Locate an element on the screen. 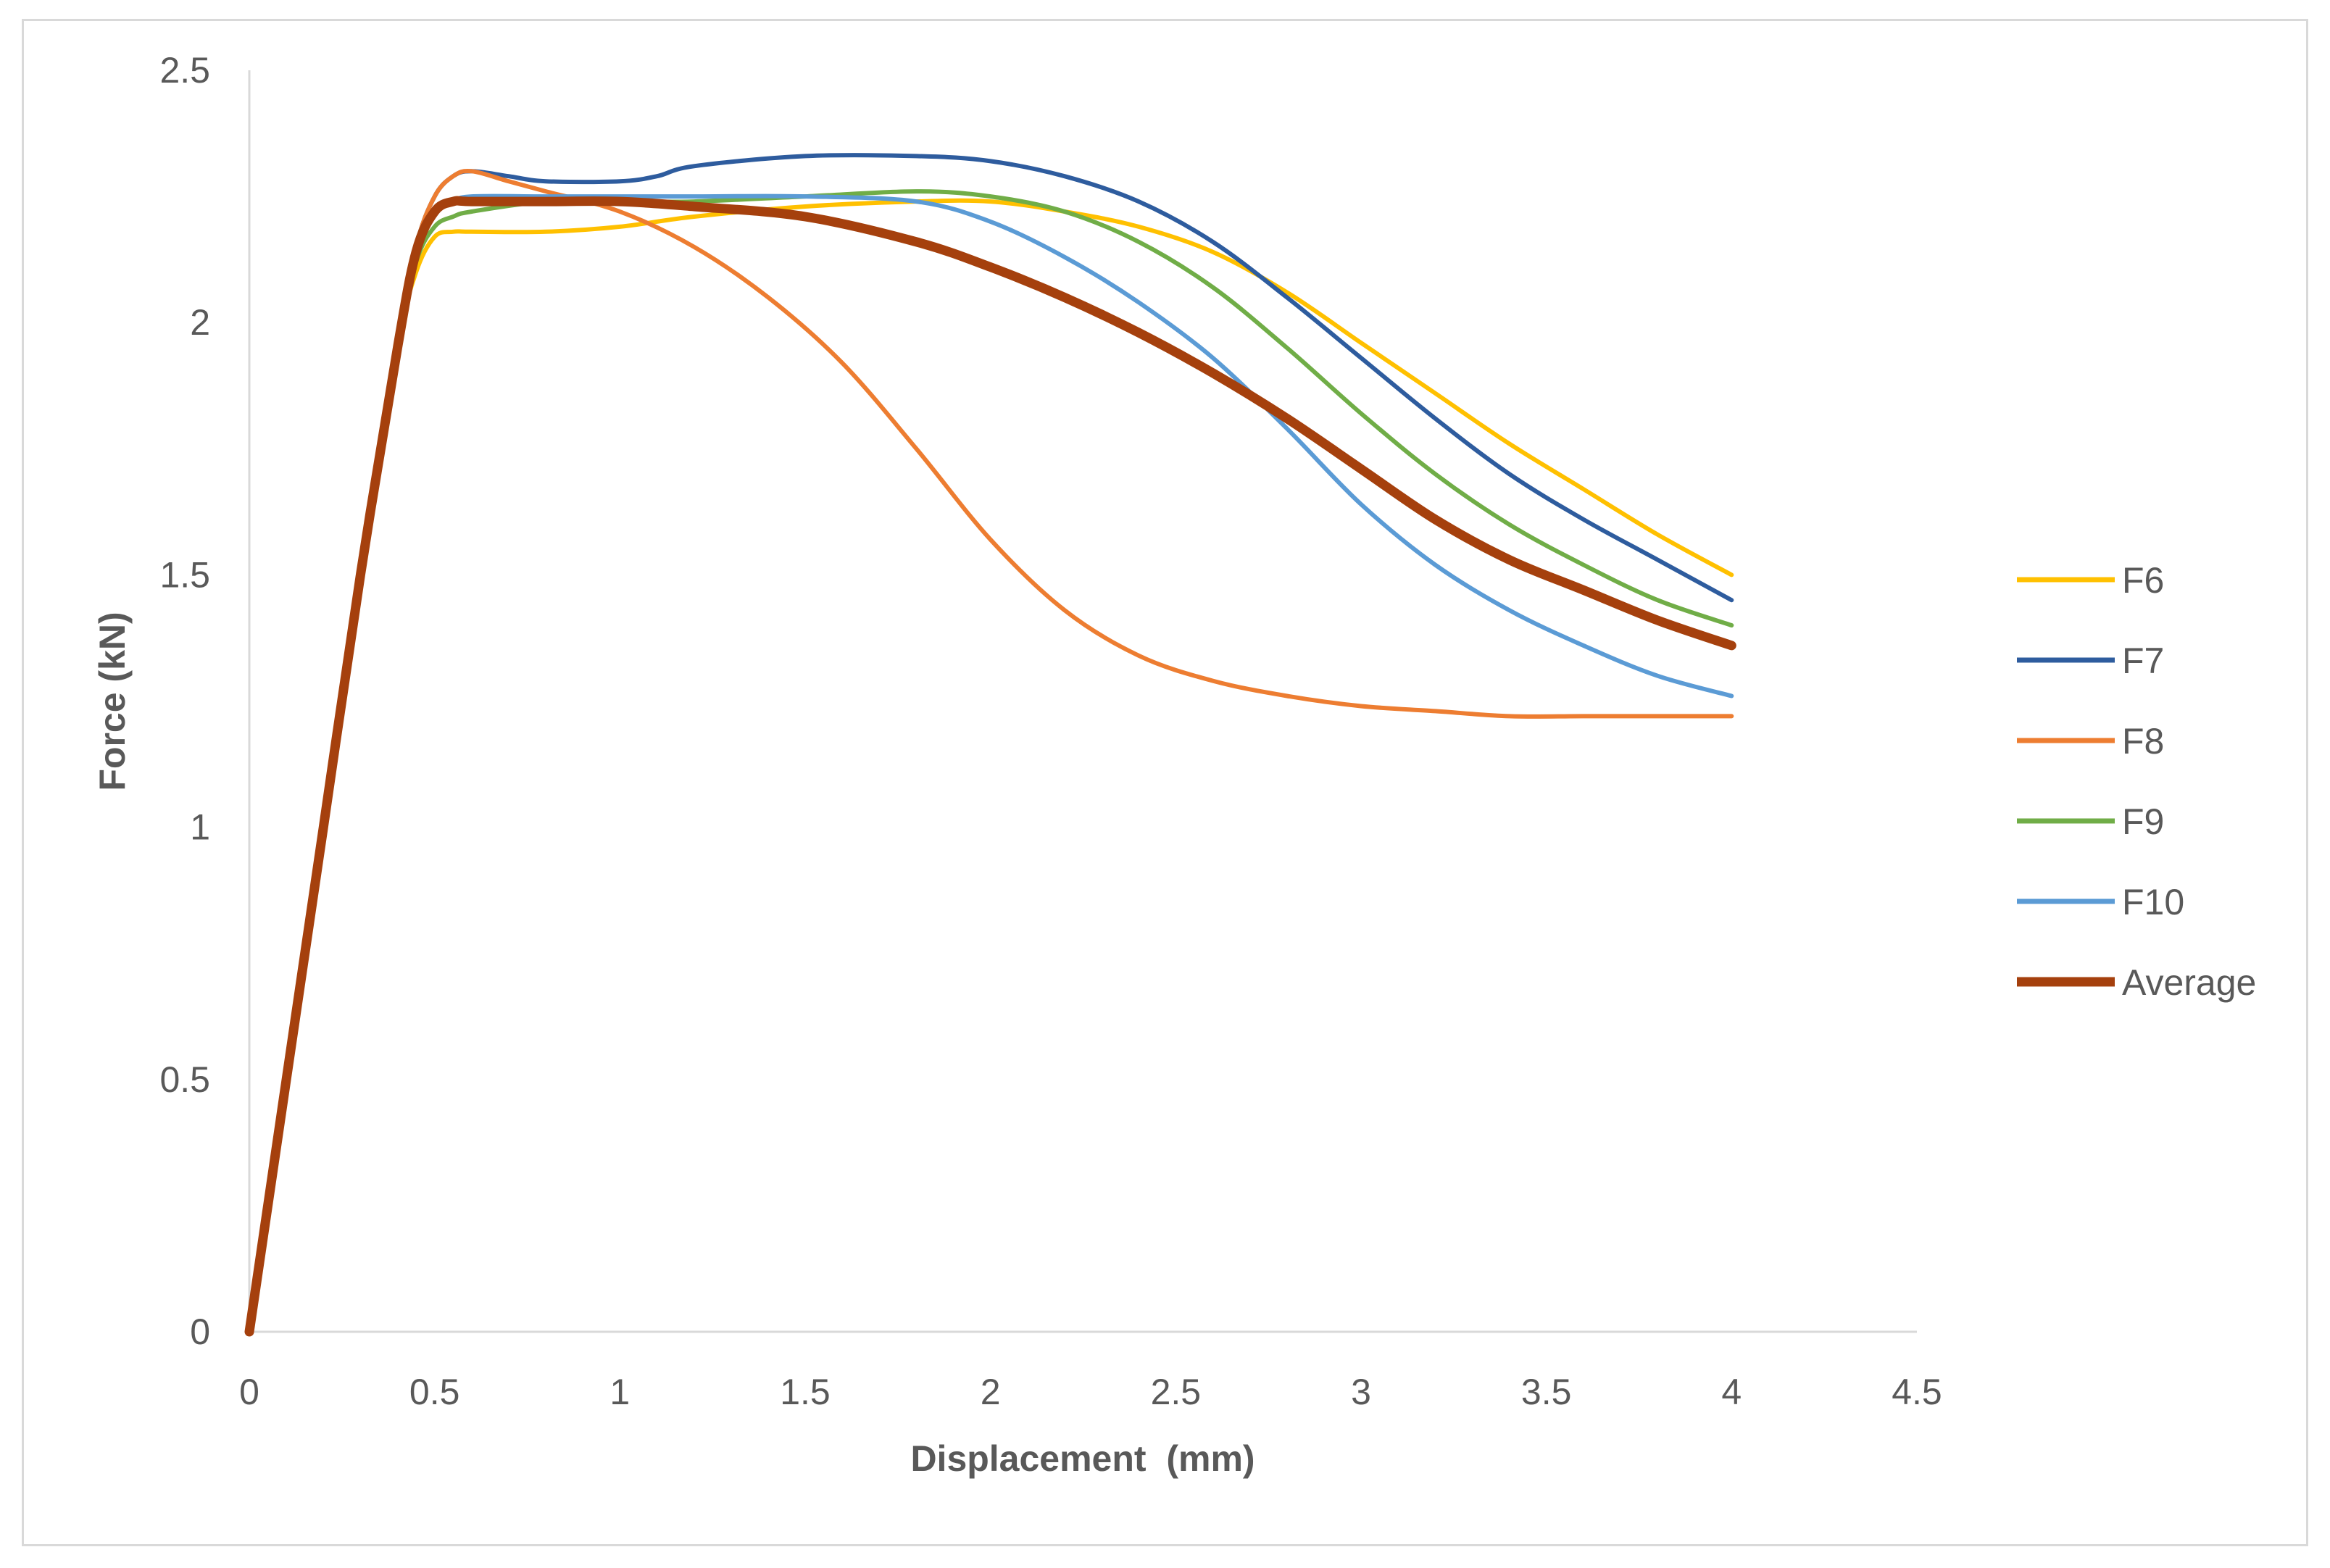 The width and height of the screenshot is (2330, 1568). x-tick-label: 2 is located at coordinates (991, 1392).